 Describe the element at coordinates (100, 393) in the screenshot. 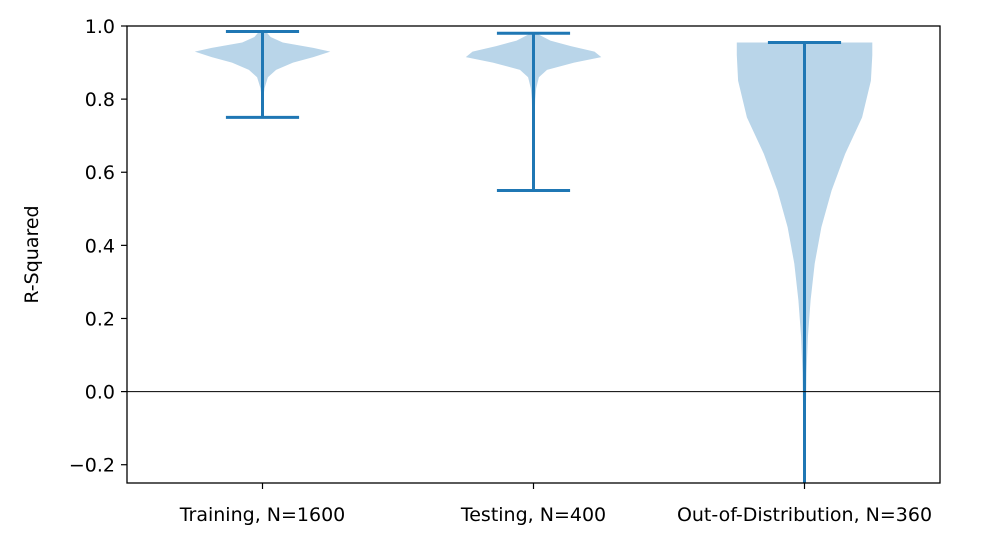

I see `y-tick-label: 0.0` at that location.